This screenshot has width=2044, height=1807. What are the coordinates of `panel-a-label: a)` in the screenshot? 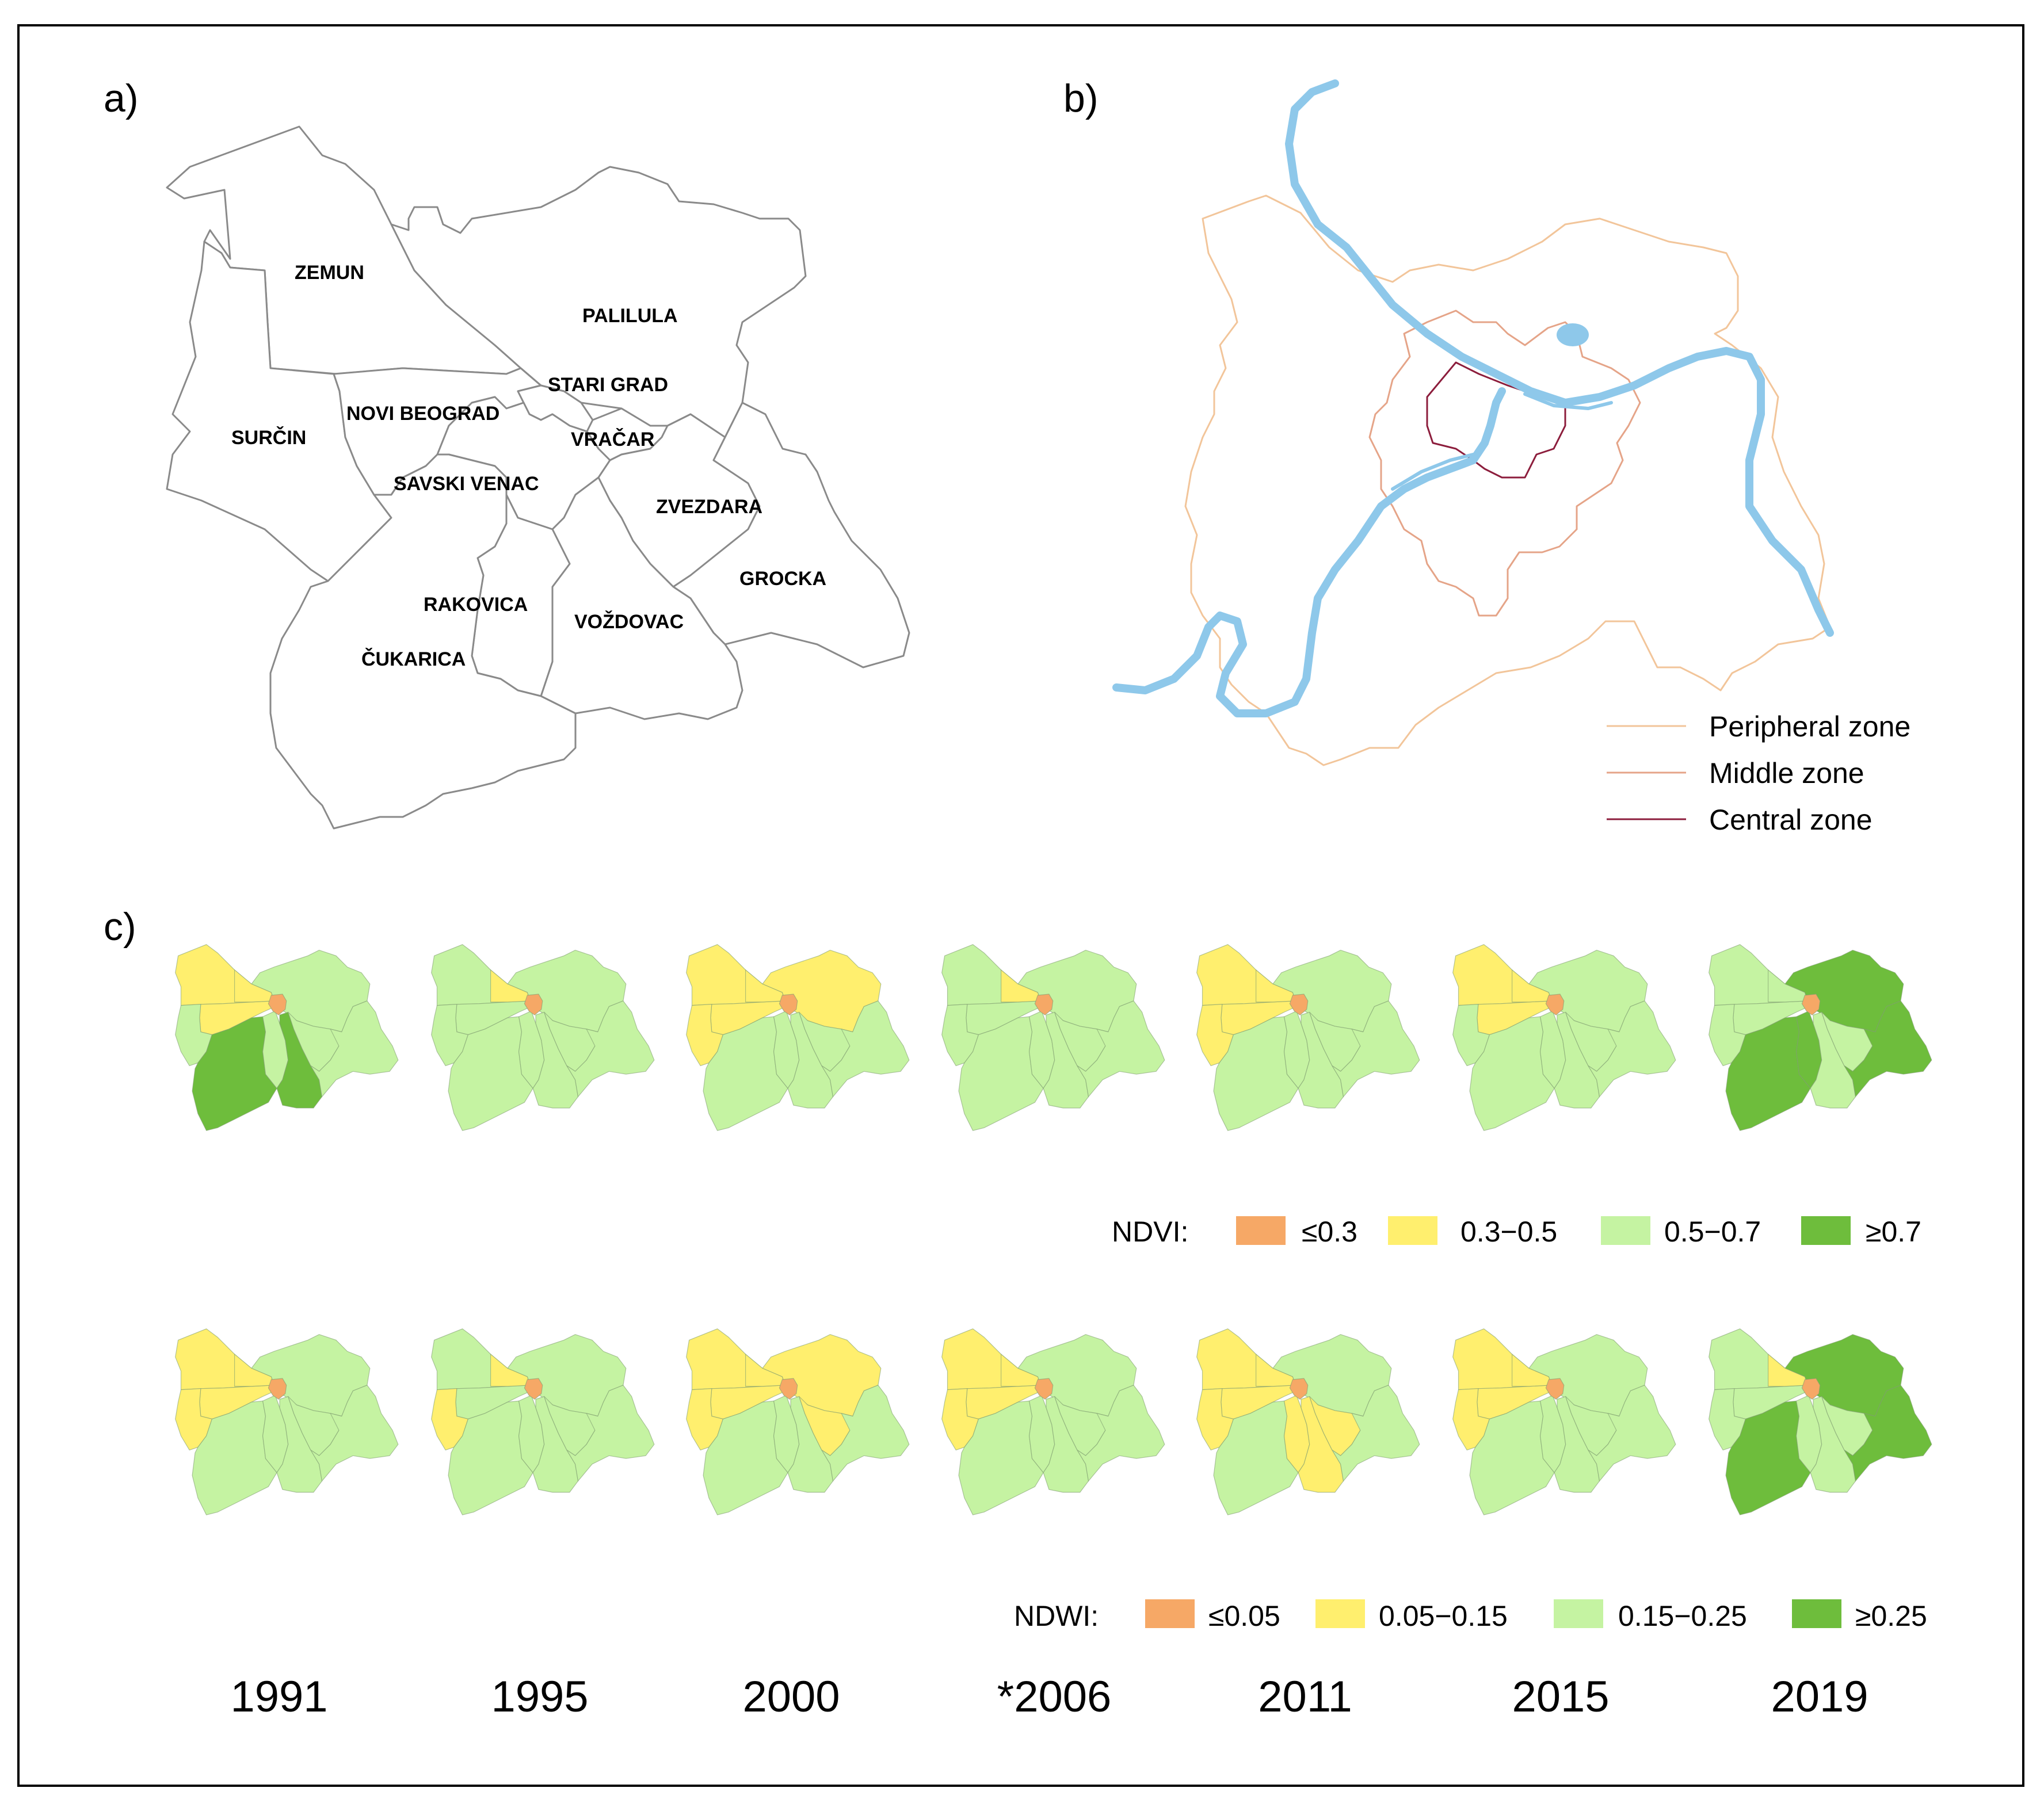 It's located at (121, 98).